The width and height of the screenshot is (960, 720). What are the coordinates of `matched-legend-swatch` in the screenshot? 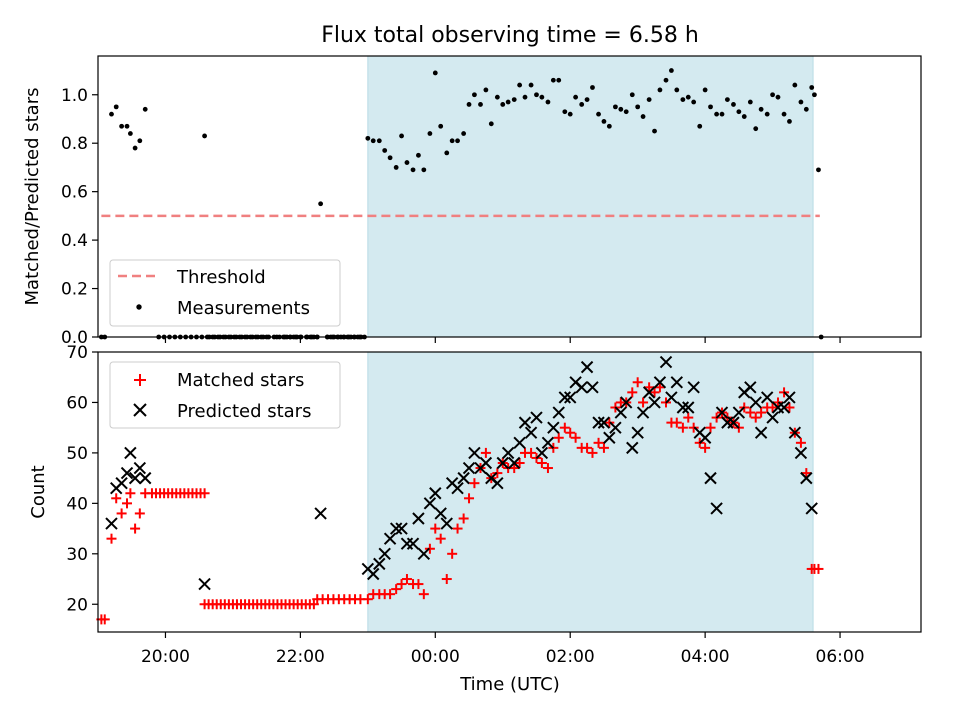 It's located at (140, 380).